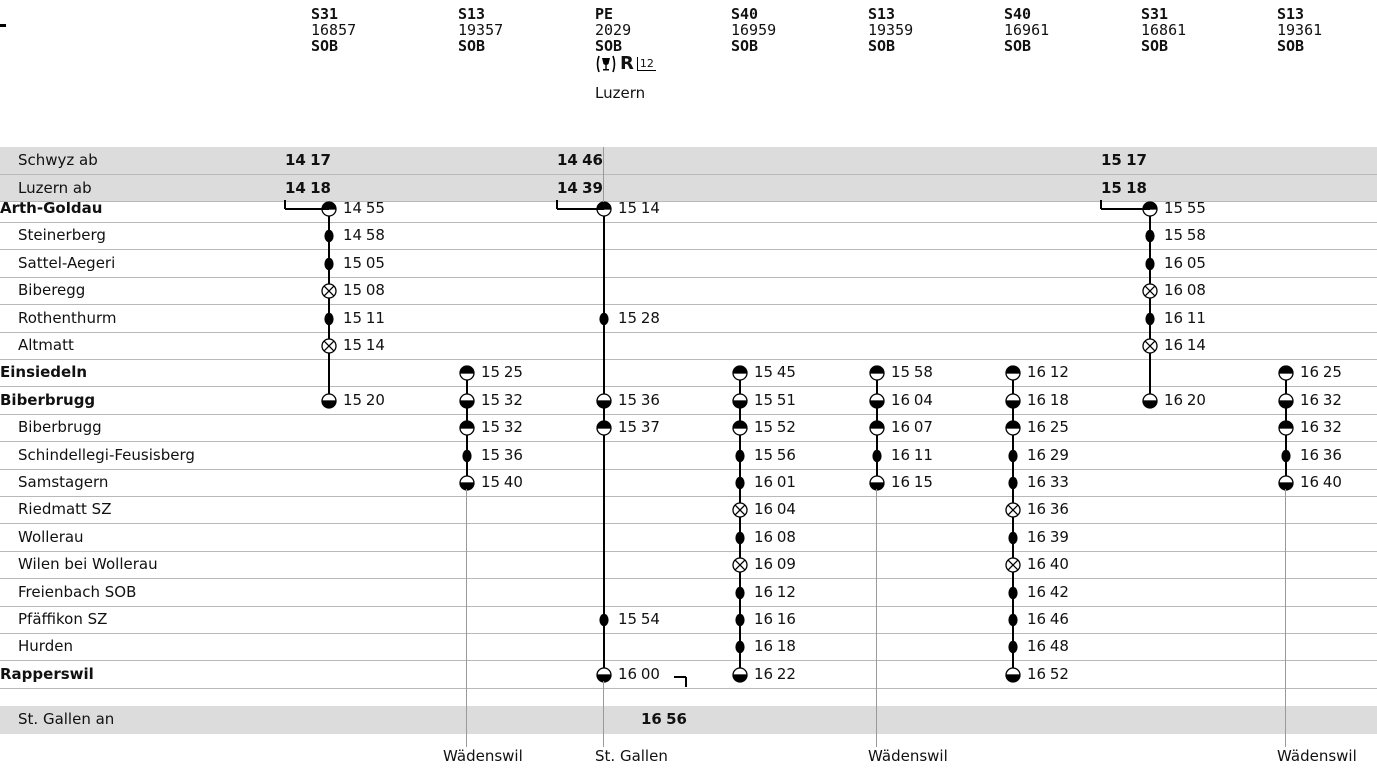  I want to click on train-header-s40-16961: S40 16961 SOB, so click(1026, 30).